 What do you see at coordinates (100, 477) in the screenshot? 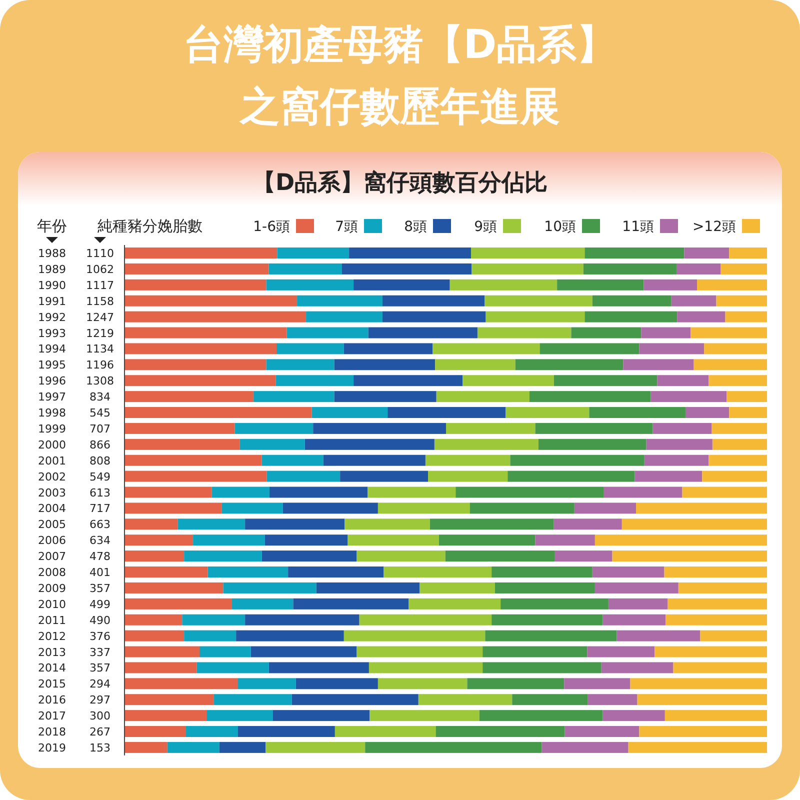
I see `text: 549` at bounding box center [100, 477].